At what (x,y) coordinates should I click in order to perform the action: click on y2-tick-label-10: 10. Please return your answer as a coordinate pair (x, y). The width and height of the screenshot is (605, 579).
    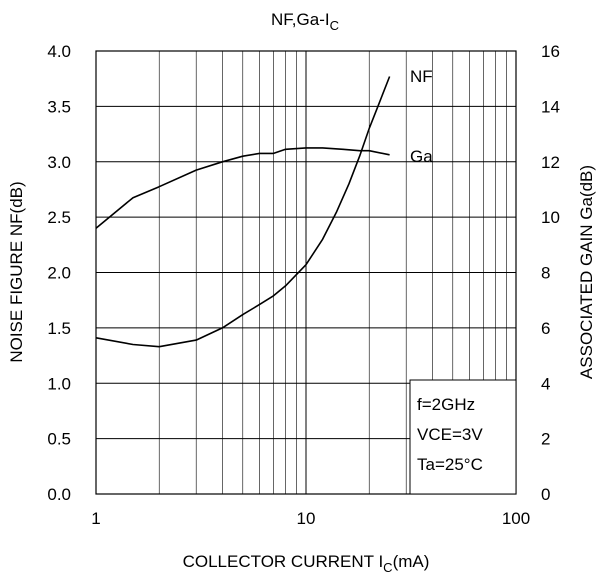
    Looking at the image, I should click on (550, 217).